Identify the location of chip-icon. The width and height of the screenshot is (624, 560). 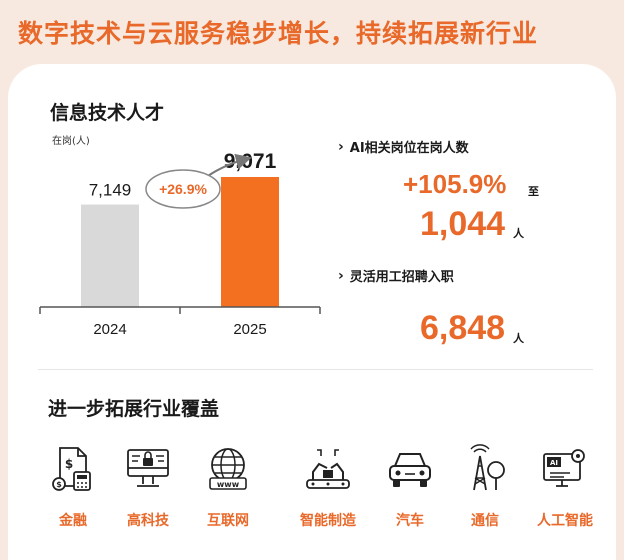
(148, 468).